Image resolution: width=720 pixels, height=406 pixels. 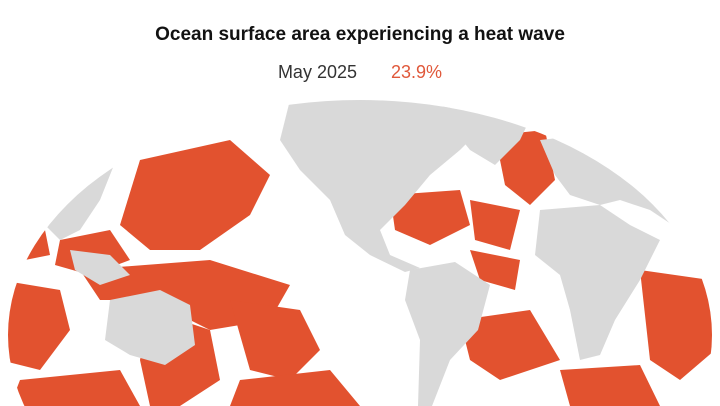 What do you see at coordinates (417, 72) in the screenshot?
I see `share: 23.9%` at bounding box center [417, 72].